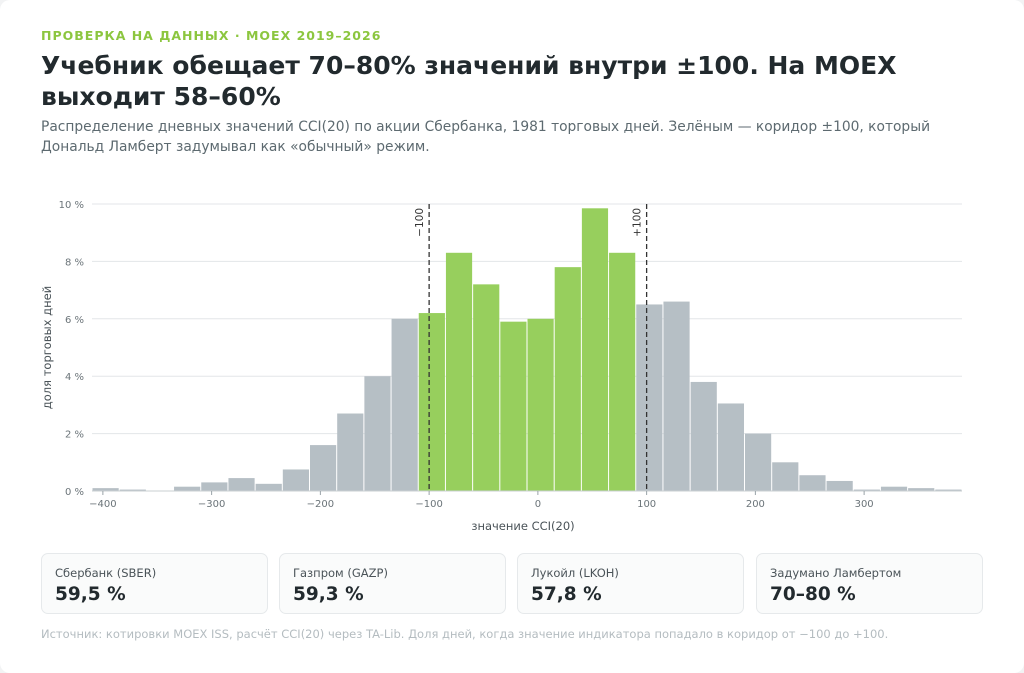 The height and width of the screenshot is (673, 1024). What do you see at coordinates (646, 504) in the screenshot?
I see `x-tick-label: 100` at bounding box center [646, 504].